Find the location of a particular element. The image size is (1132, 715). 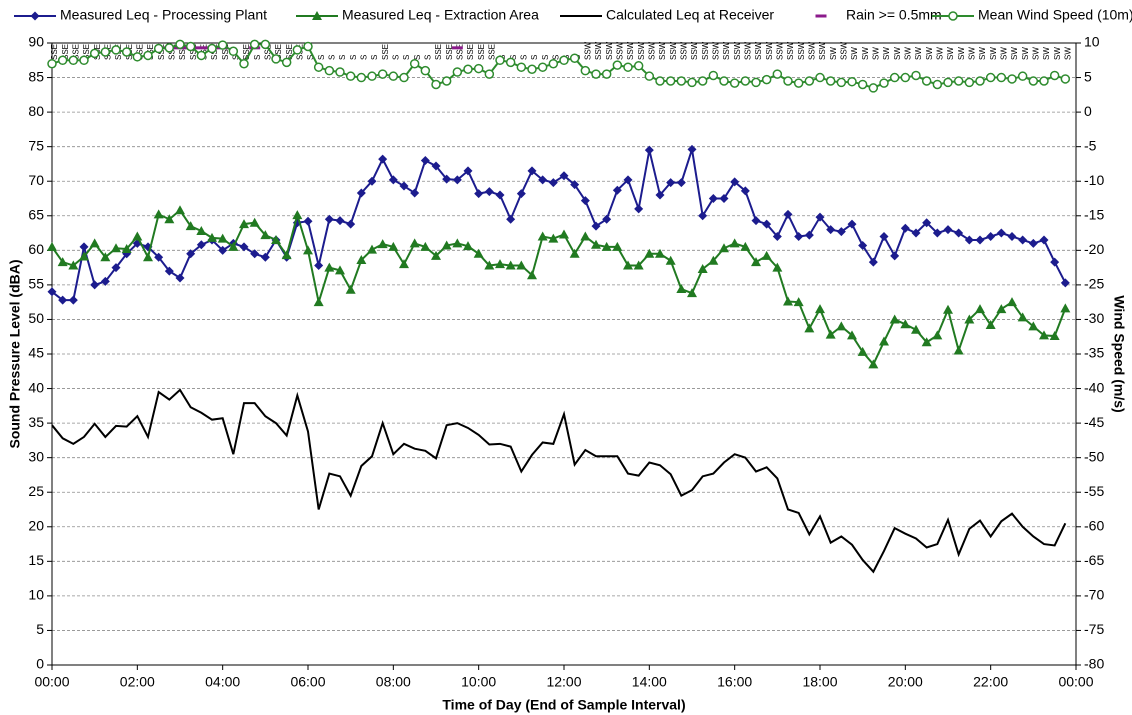

y-tick-label: 55 is located at coordinates (36, 284).